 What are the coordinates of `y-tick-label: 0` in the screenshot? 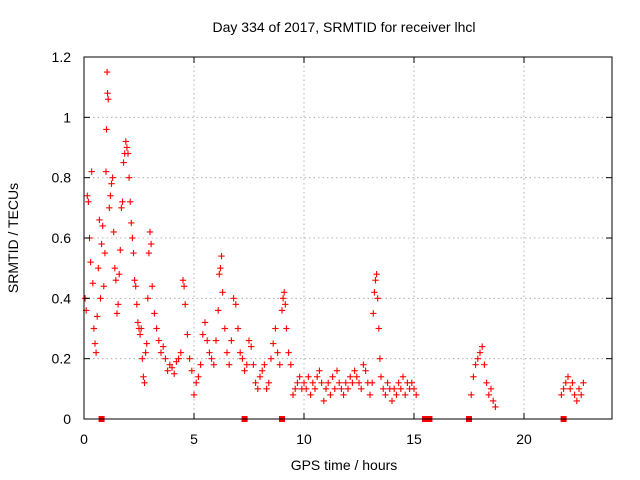 It's located at (67, 419).